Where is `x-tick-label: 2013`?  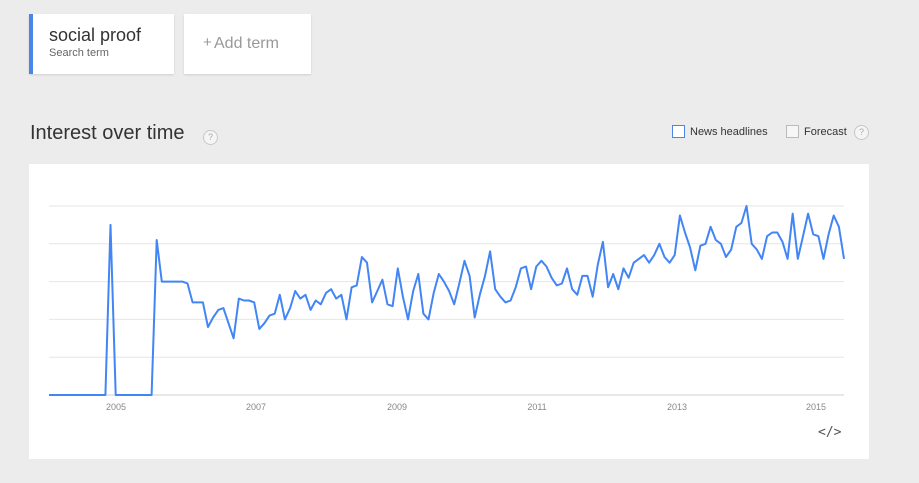 x-tick-label: 2013 is located at coordinates (677, 407).